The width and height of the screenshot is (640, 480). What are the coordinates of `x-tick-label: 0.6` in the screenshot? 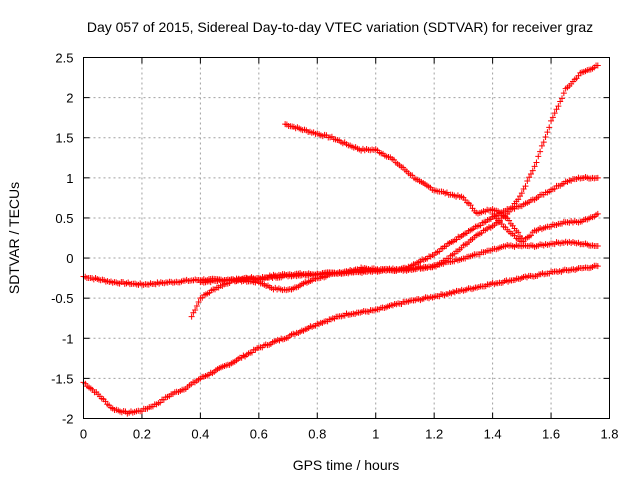 It's located at (259, 434).